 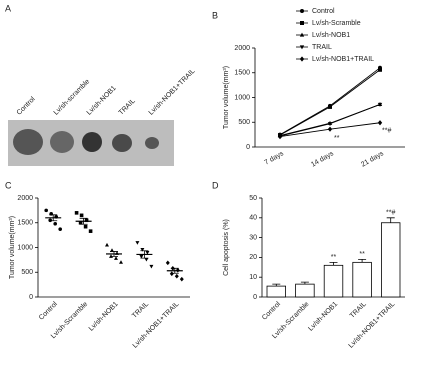 I want to click on panel-label: D, so click(x=215, y=185).